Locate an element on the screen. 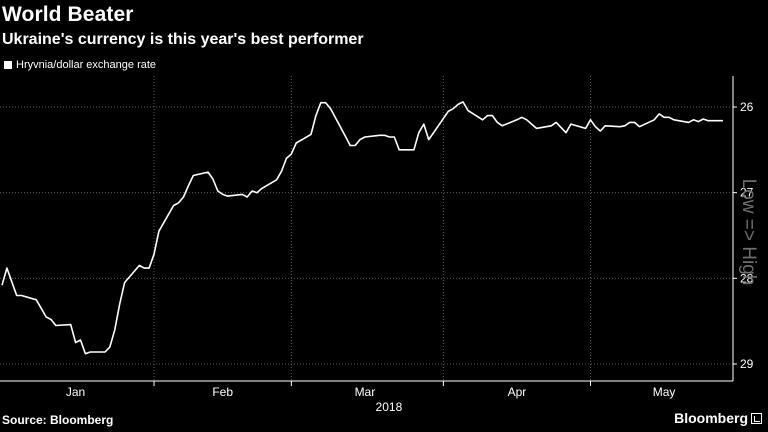  legend: Hryvnia/dollar exchange rate is located at coordinates (80, 65).